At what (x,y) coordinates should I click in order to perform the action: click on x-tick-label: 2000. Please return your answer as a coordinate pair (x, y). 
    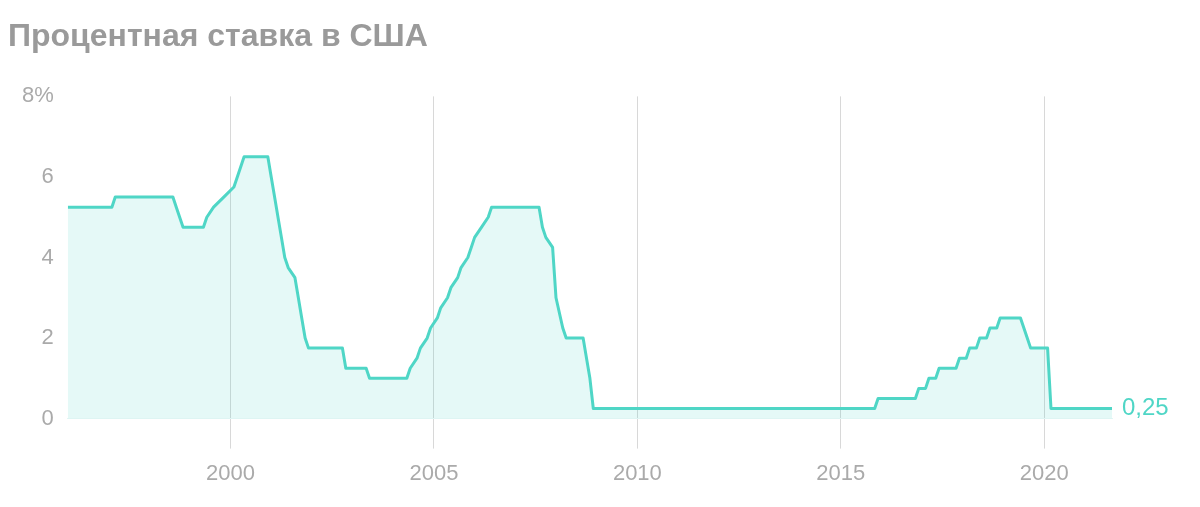
    Looking at the image, I should click on (231, 472).